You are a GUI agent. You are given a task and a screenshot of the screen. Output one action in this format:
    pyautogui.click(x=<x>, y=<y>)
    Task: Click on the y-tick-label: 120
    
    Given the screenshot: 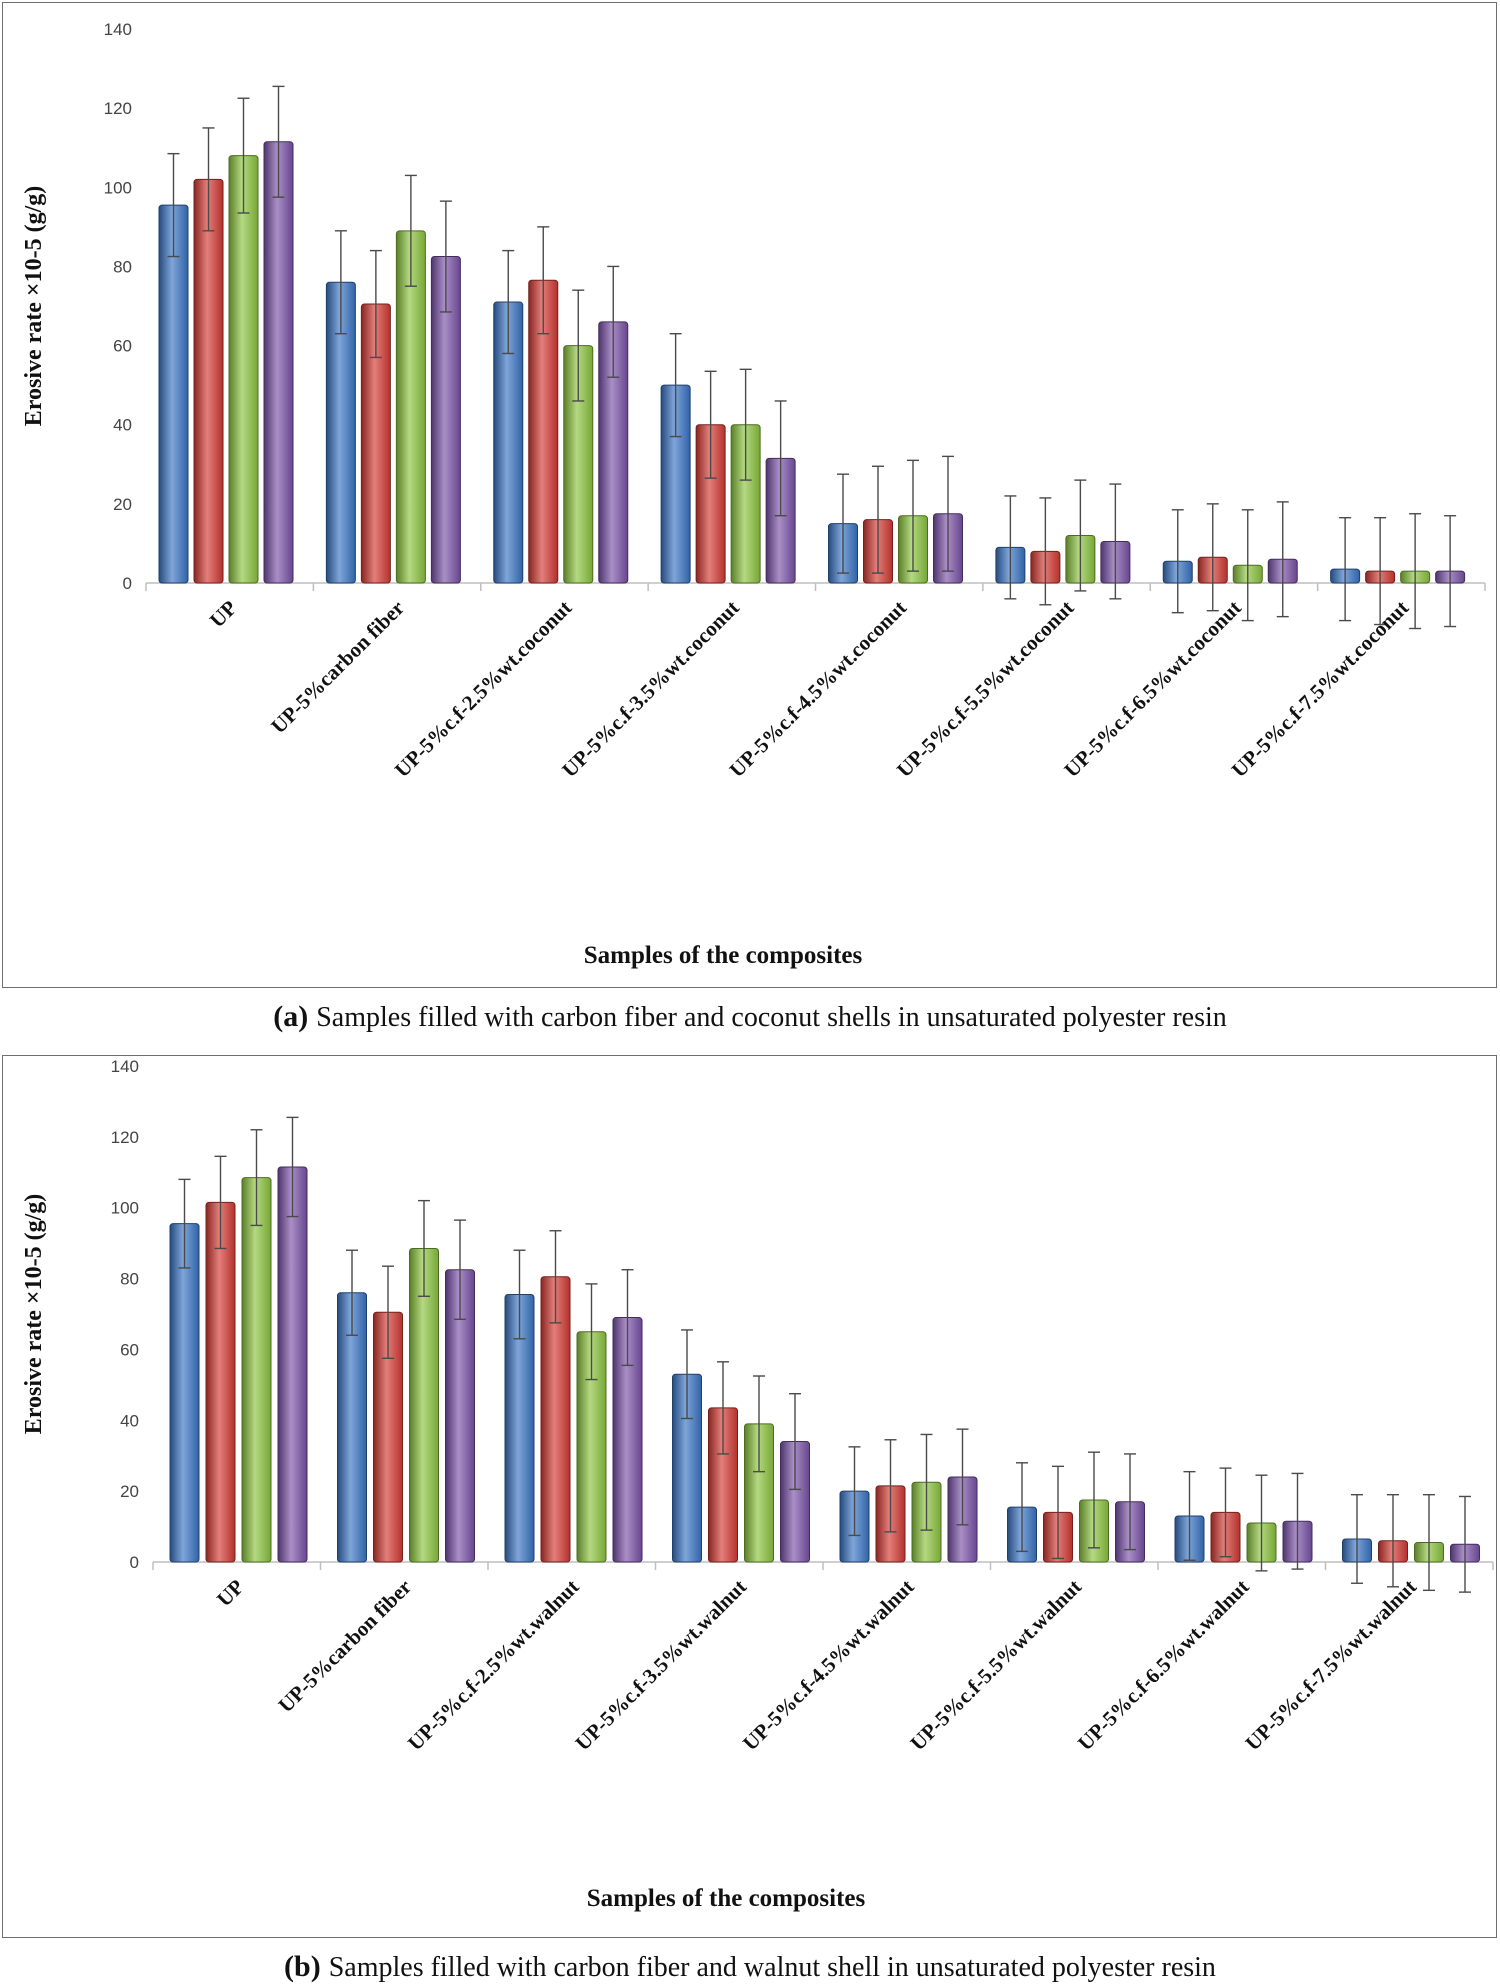 What is the action you would take?
    pyautogui.click(x=125, y=1137)
    